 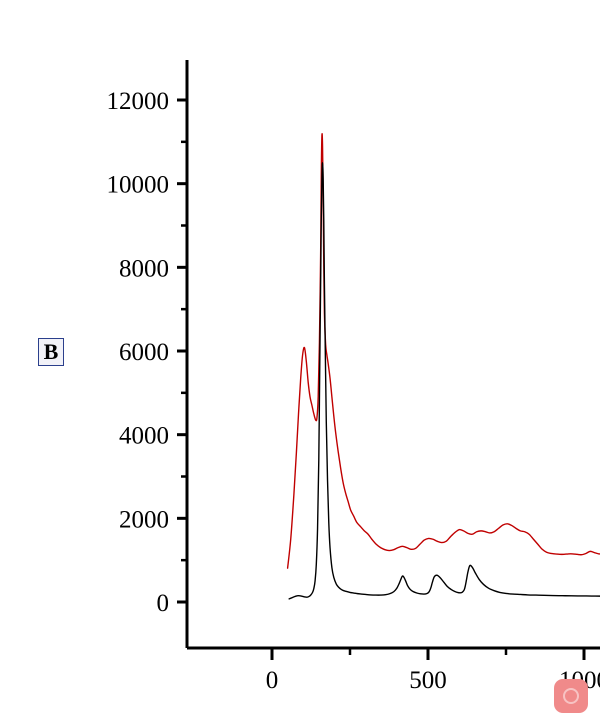 I want to click on x-axis-minor-ticks, so click(x=428, y=651).